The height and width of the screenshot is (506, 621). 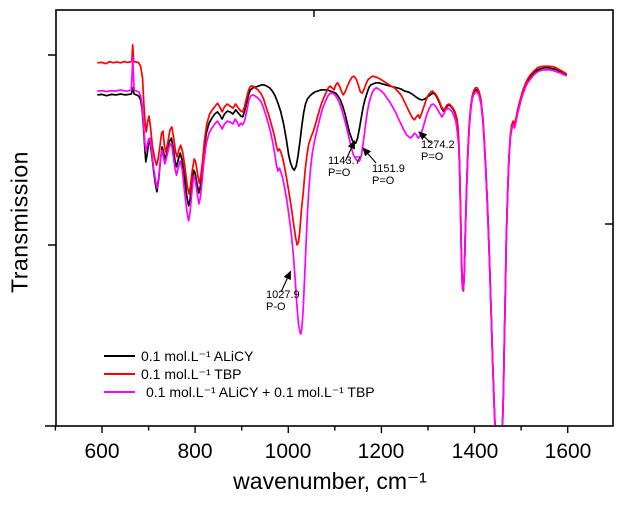 I want to click on annotation-arrows, so click(x=356, y=212).